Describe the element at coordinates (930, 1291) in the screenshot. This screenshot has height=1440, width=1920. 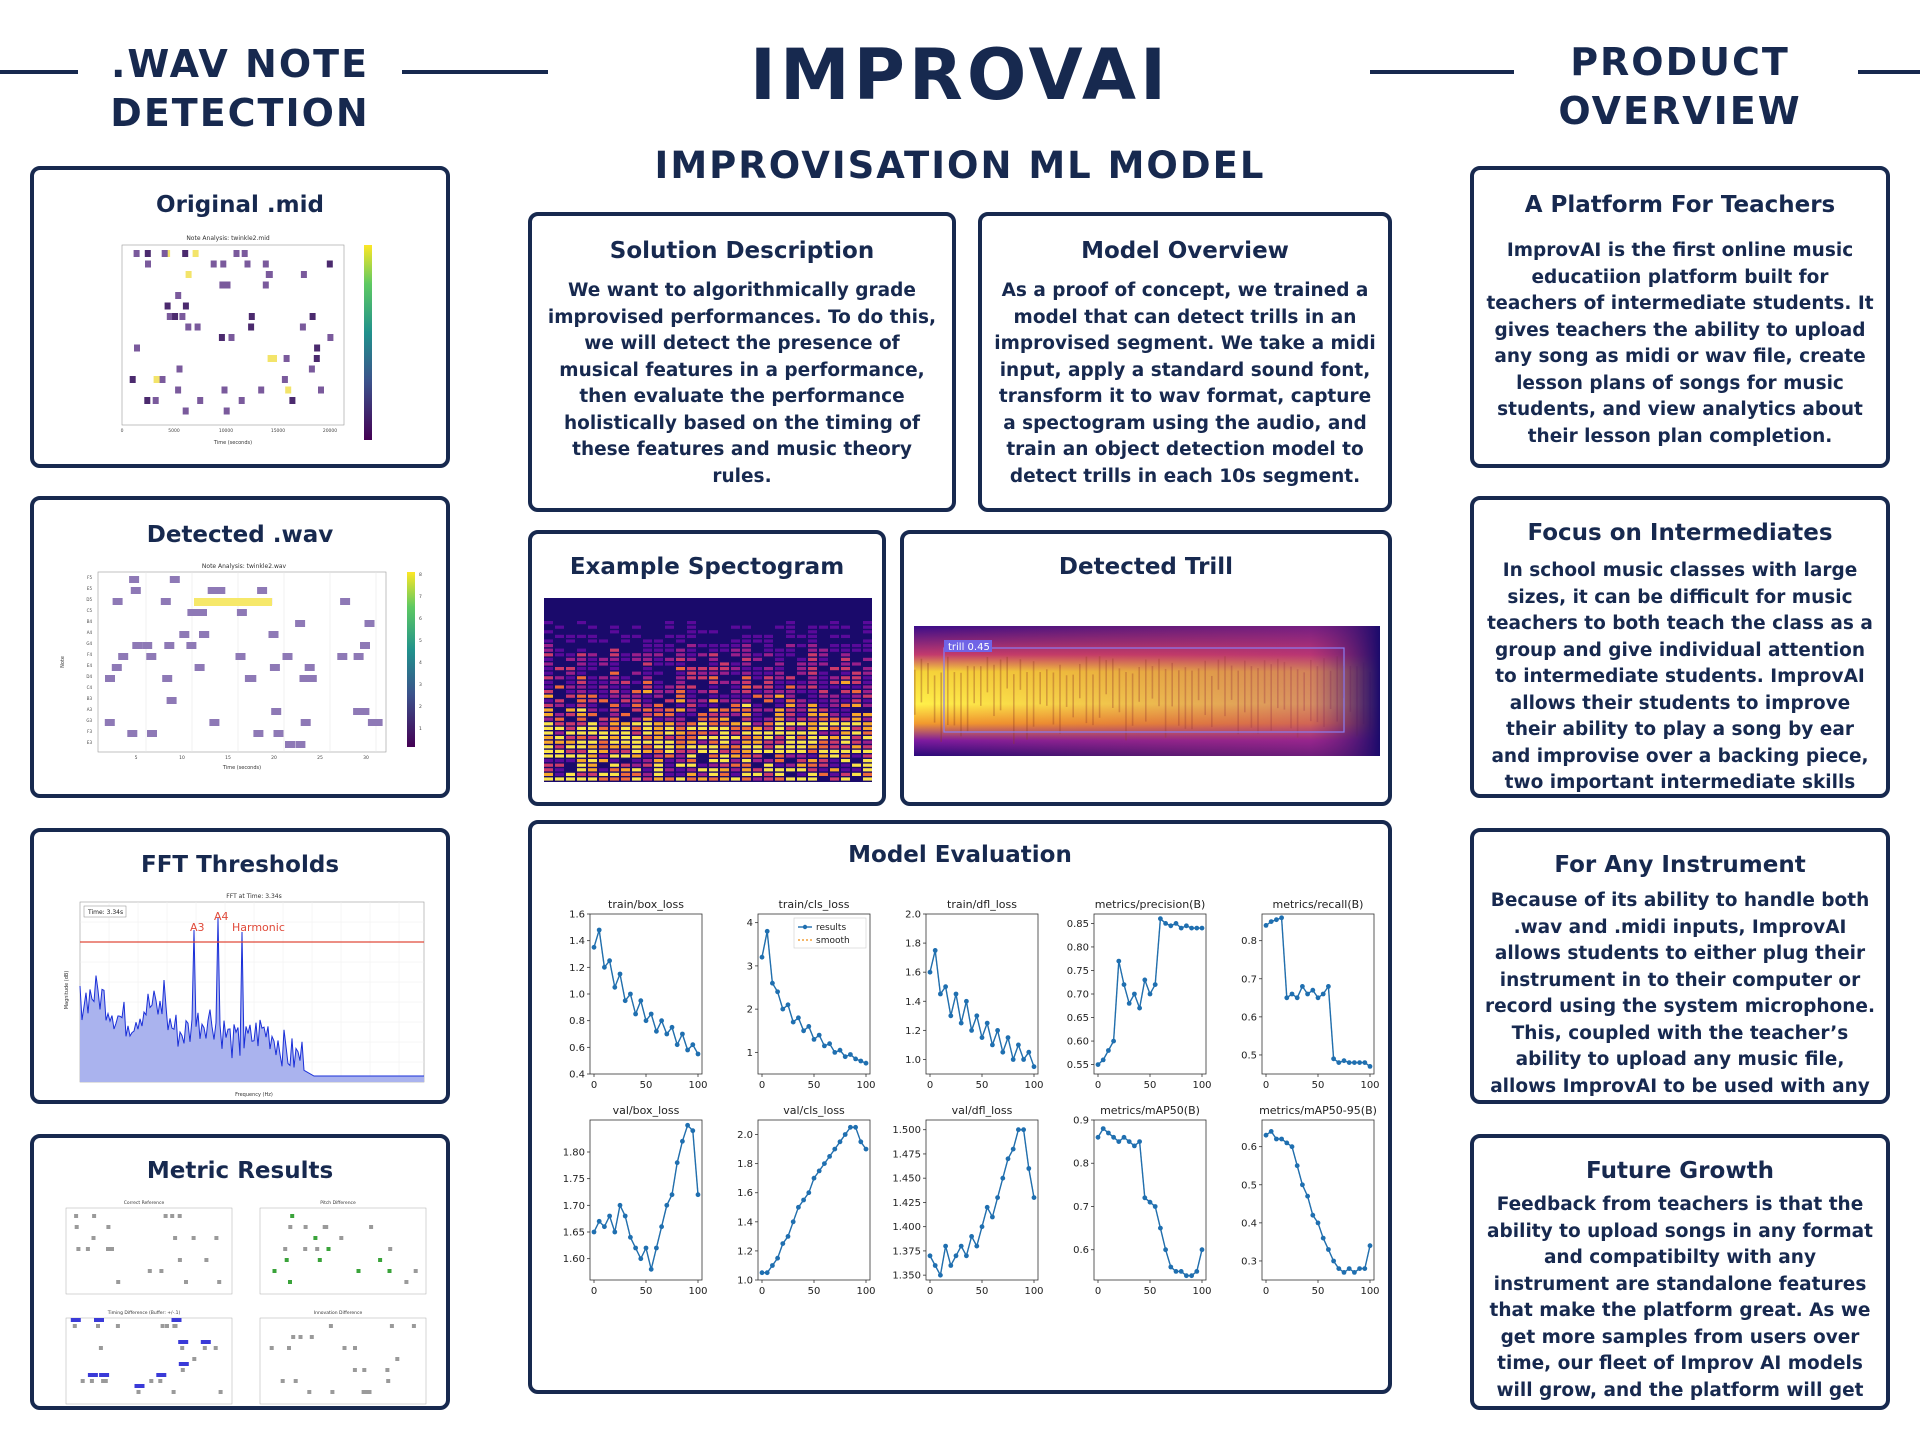
I see `x-tick-label: 0` at that location.